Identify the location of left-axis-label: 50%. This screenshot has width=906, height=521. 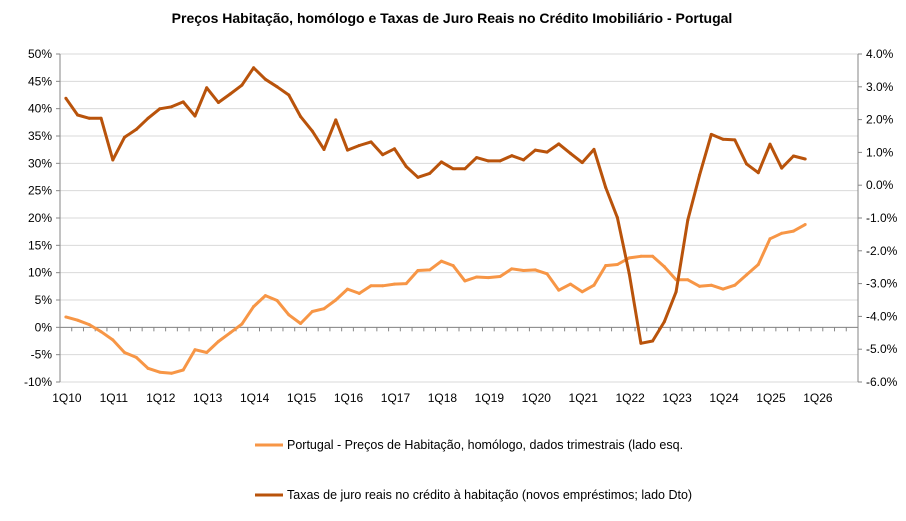
(40, 54).